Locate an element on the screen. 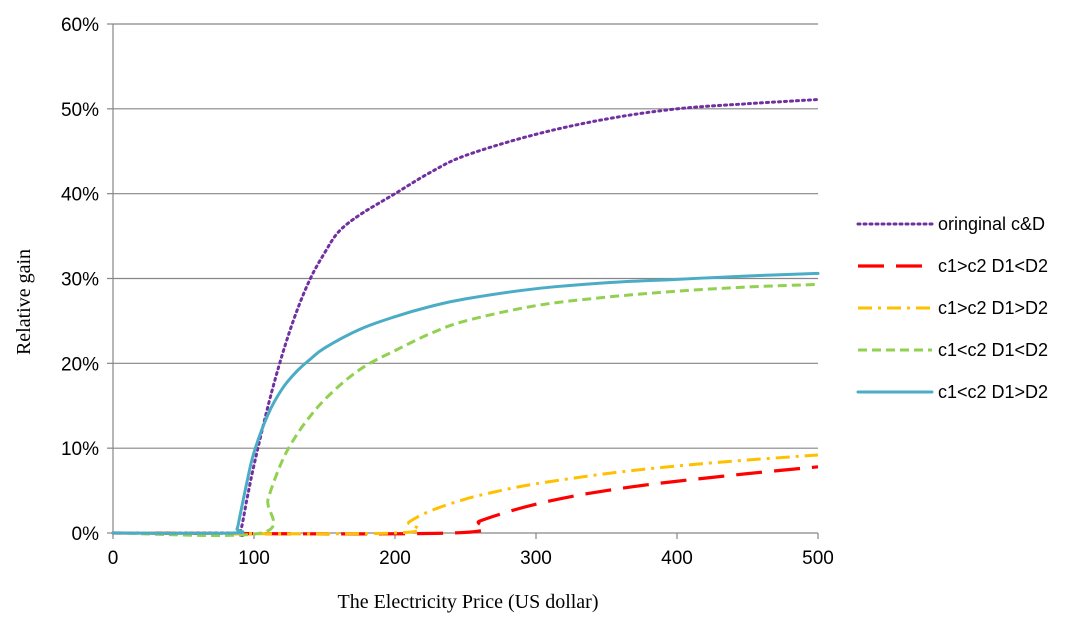  y-tick-label: 40% is located at coordinates (80, 195).